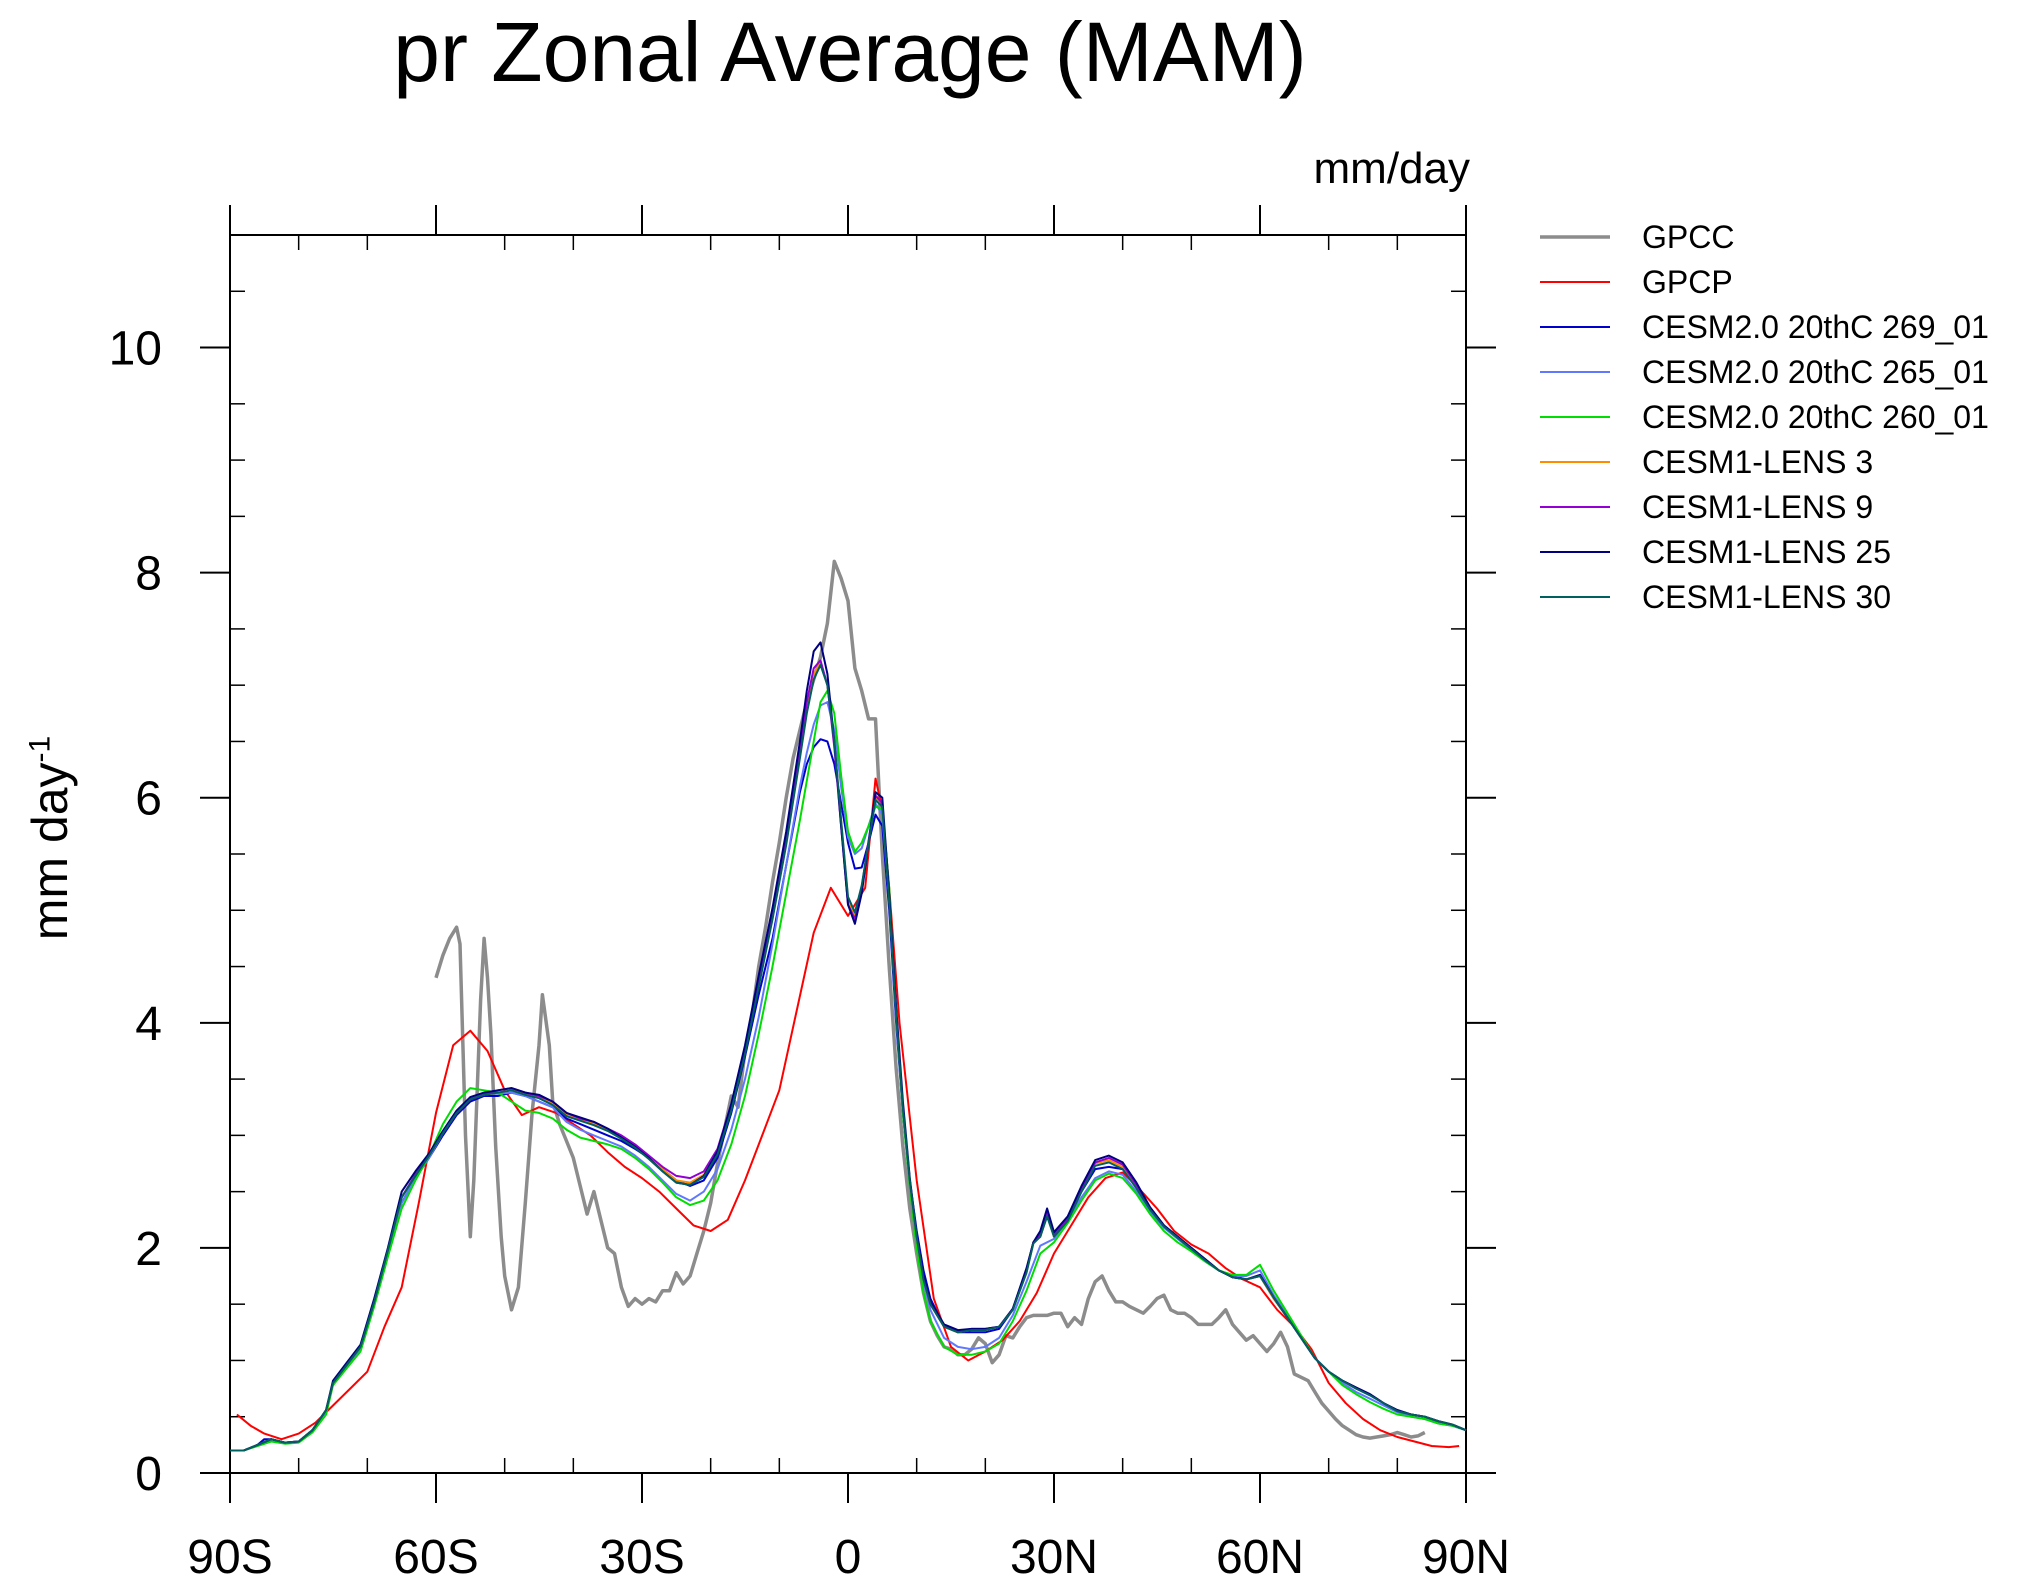  I want to click on legend-label: CESM1-LENS 25, so click(1766, 552).